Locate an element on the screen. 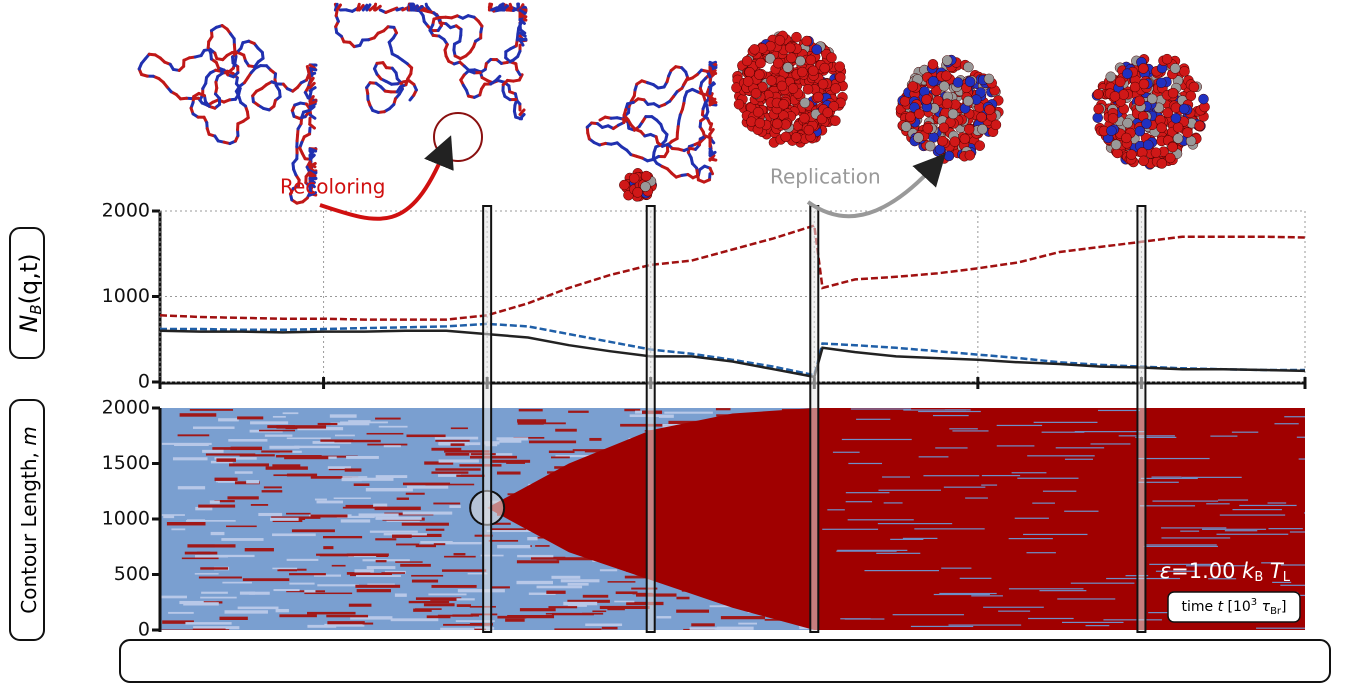  y-tick-label: 1500 is located at coordinates (126, 463).